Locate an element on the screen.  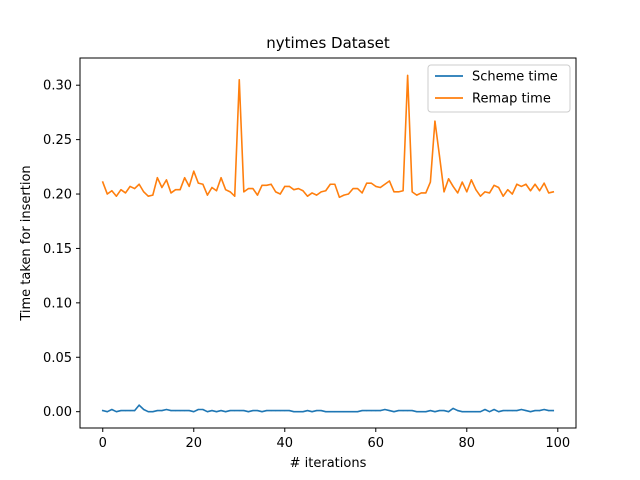
legend-label-remap-time: Remap time is located at coordinates (511, 99).